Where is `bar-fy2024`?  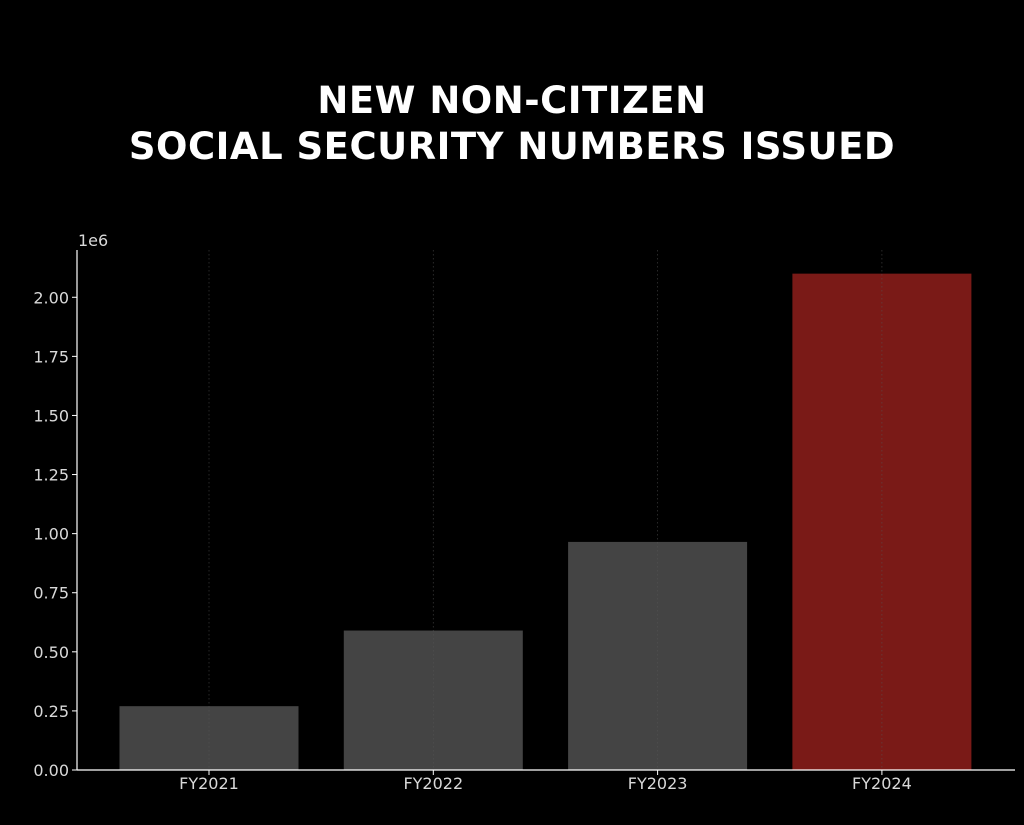 bar-fy2024 is located at coordinates (882, 521).